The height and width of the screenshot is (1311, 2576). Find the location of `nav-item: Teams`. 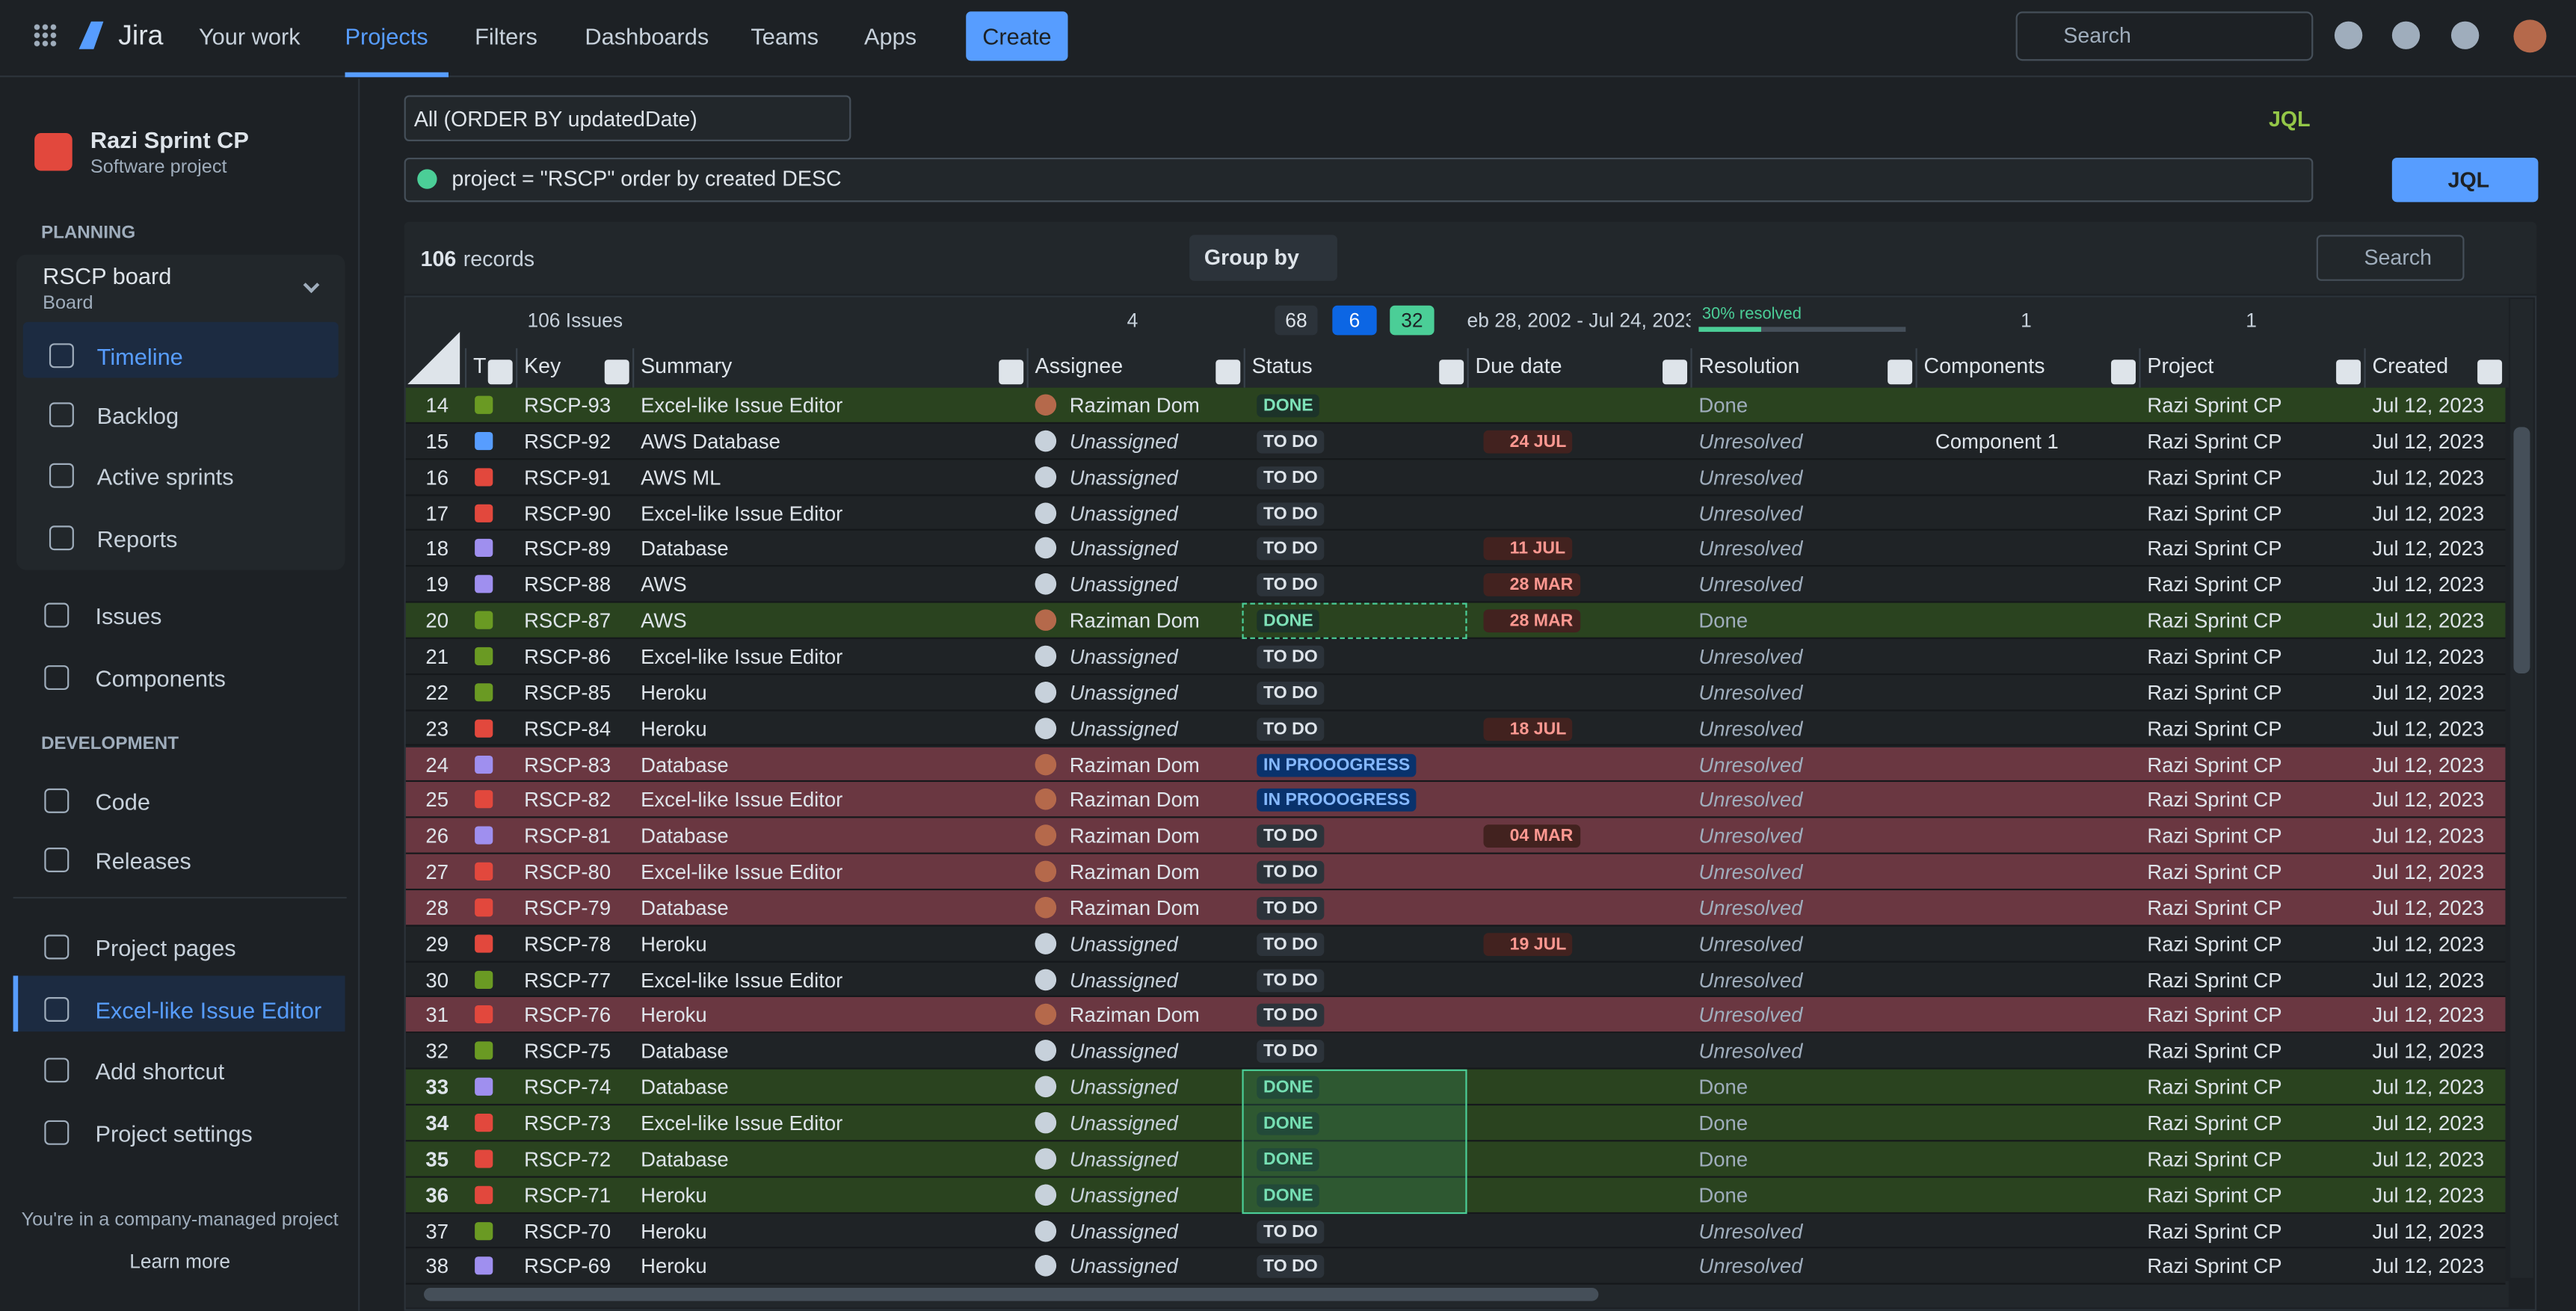

nav-item: Teams is located at coordinates (785, 36).